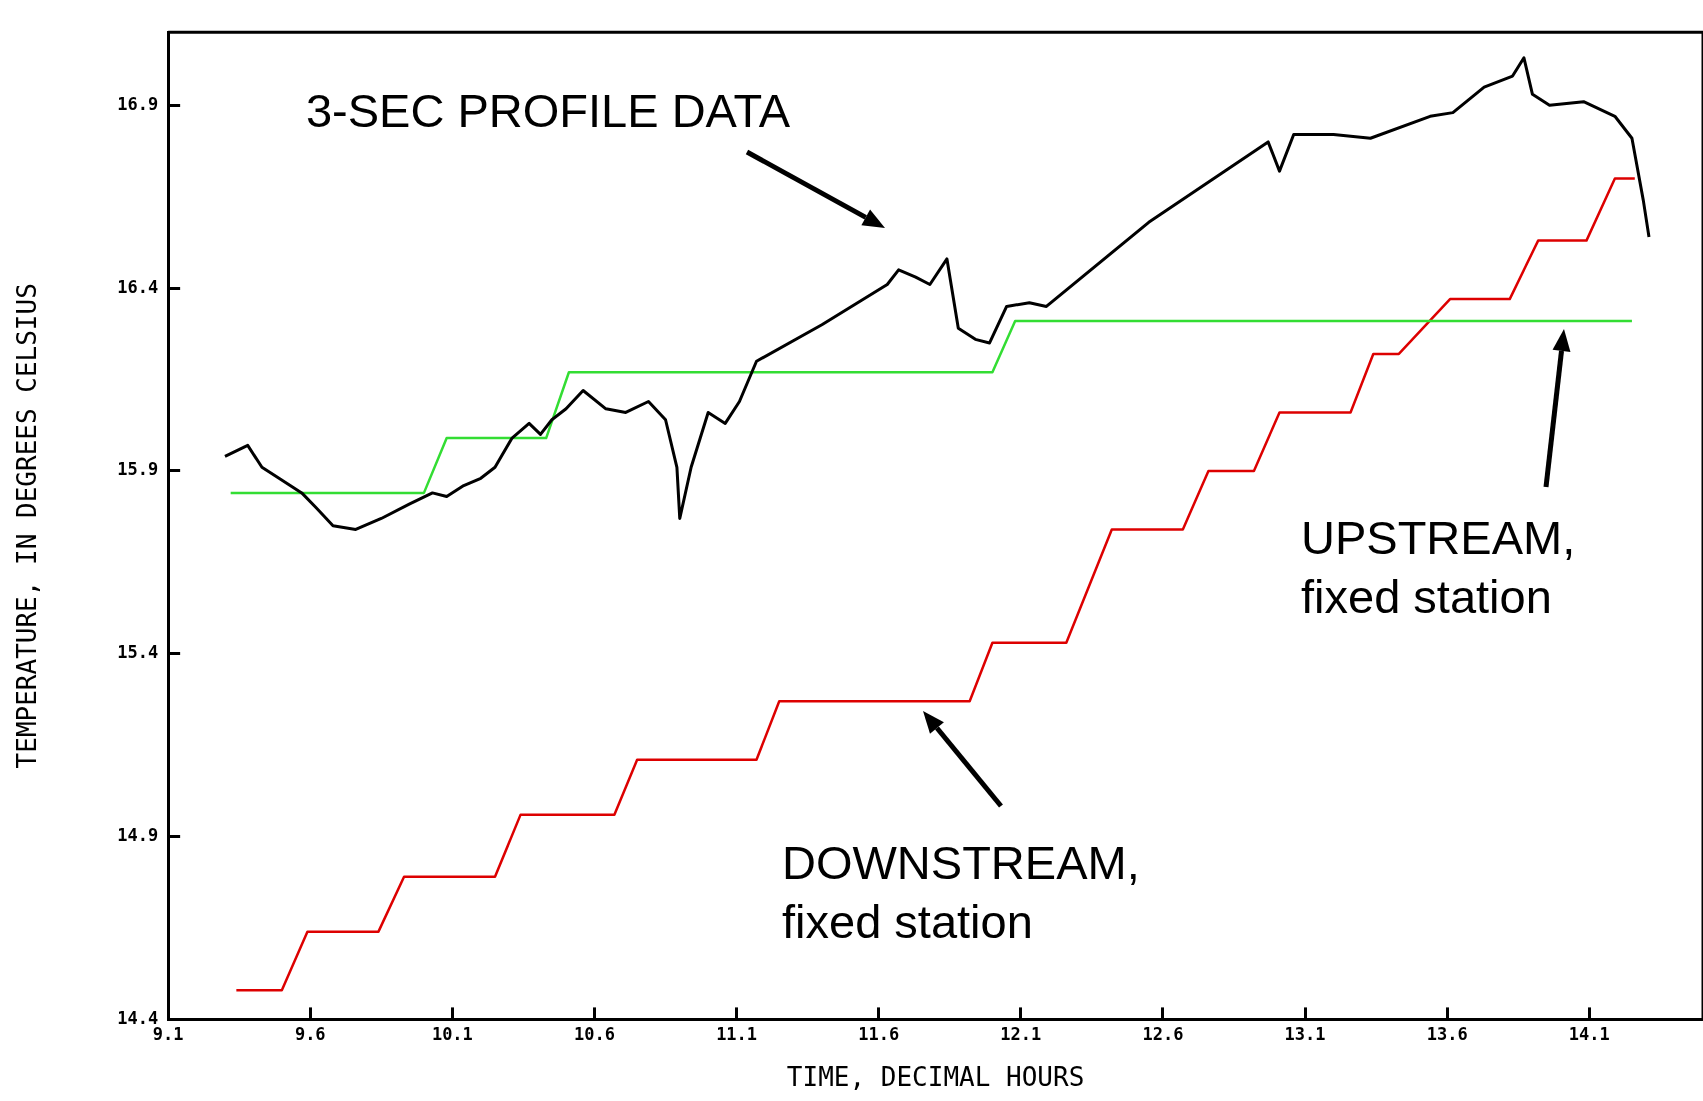  Describe the element at coordinates (1021, 1034) in the screenshot. I see `x-tick-label: 12.1` at that location.